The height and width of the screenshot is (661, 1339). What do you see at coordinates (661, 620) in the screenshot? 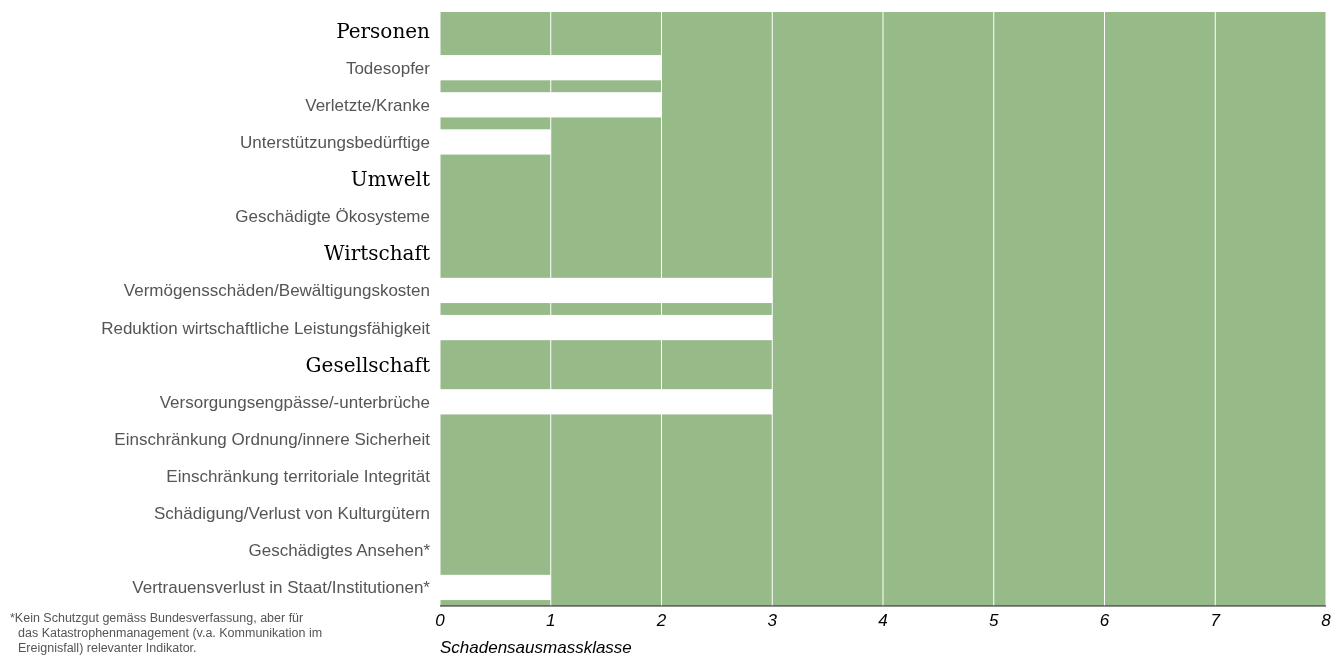
I see `x-tick-label: 2` at bounding box center [661, 620].